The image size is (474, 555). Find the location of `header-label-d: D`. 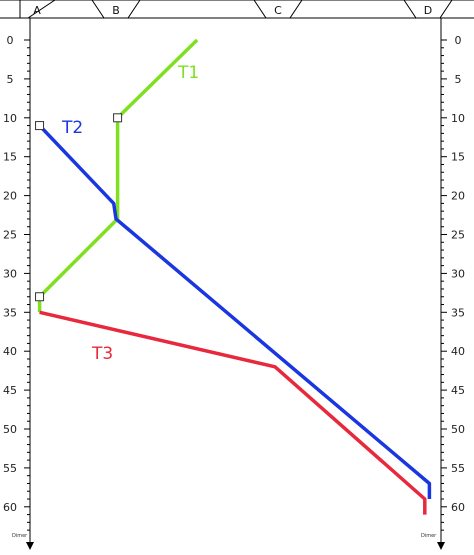

header-label-d: D is located at coordinates (428, 10).